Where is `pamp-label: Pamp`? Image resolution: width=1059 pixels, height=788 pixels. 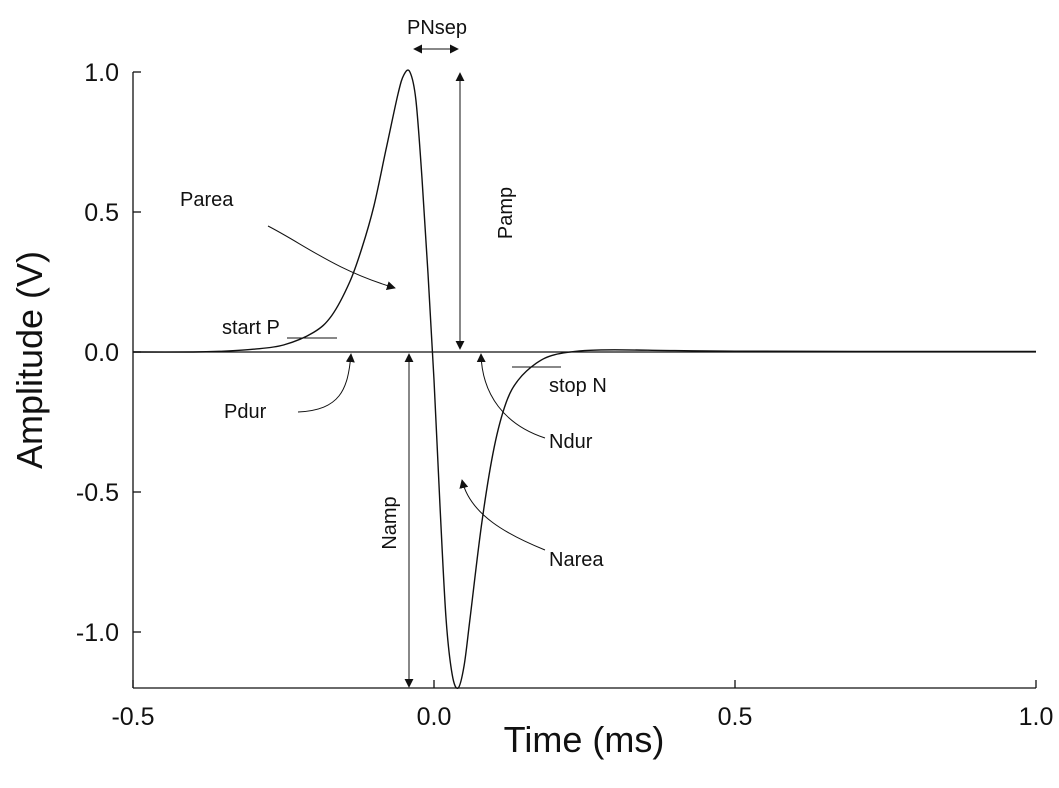
pamp-label: Pamp is located at coordinates (506, 213).